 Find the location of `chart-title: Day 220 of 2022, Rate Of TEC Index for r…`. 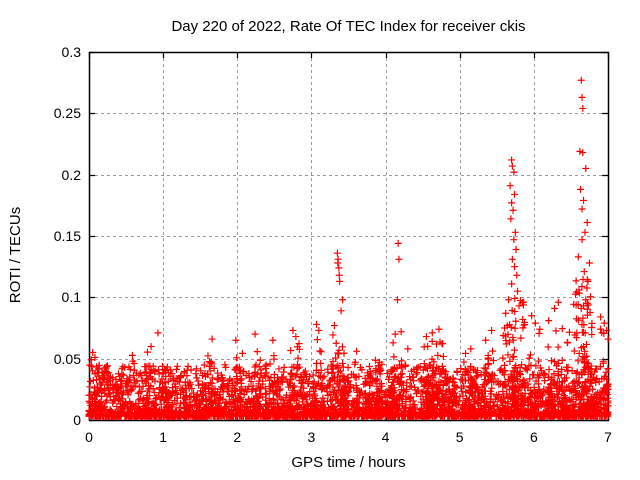

chart-title: Day 220 of 2022, Rate Of TEC Index for r… is located at coordinates (348, 26).